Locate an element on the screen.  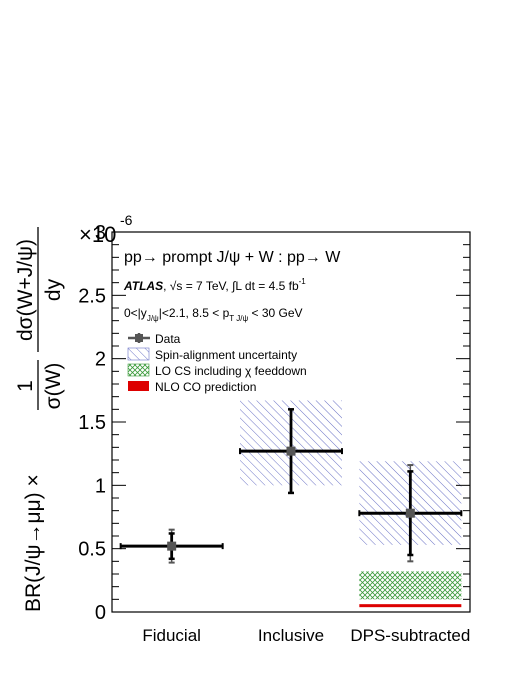
legend-swatch-spin is located at coordinates (138, 354).